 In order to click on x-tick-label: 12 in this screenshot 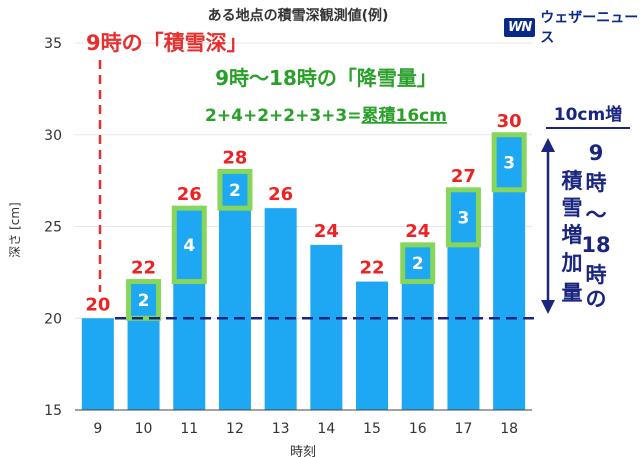, I will do `click(235, 429)`.